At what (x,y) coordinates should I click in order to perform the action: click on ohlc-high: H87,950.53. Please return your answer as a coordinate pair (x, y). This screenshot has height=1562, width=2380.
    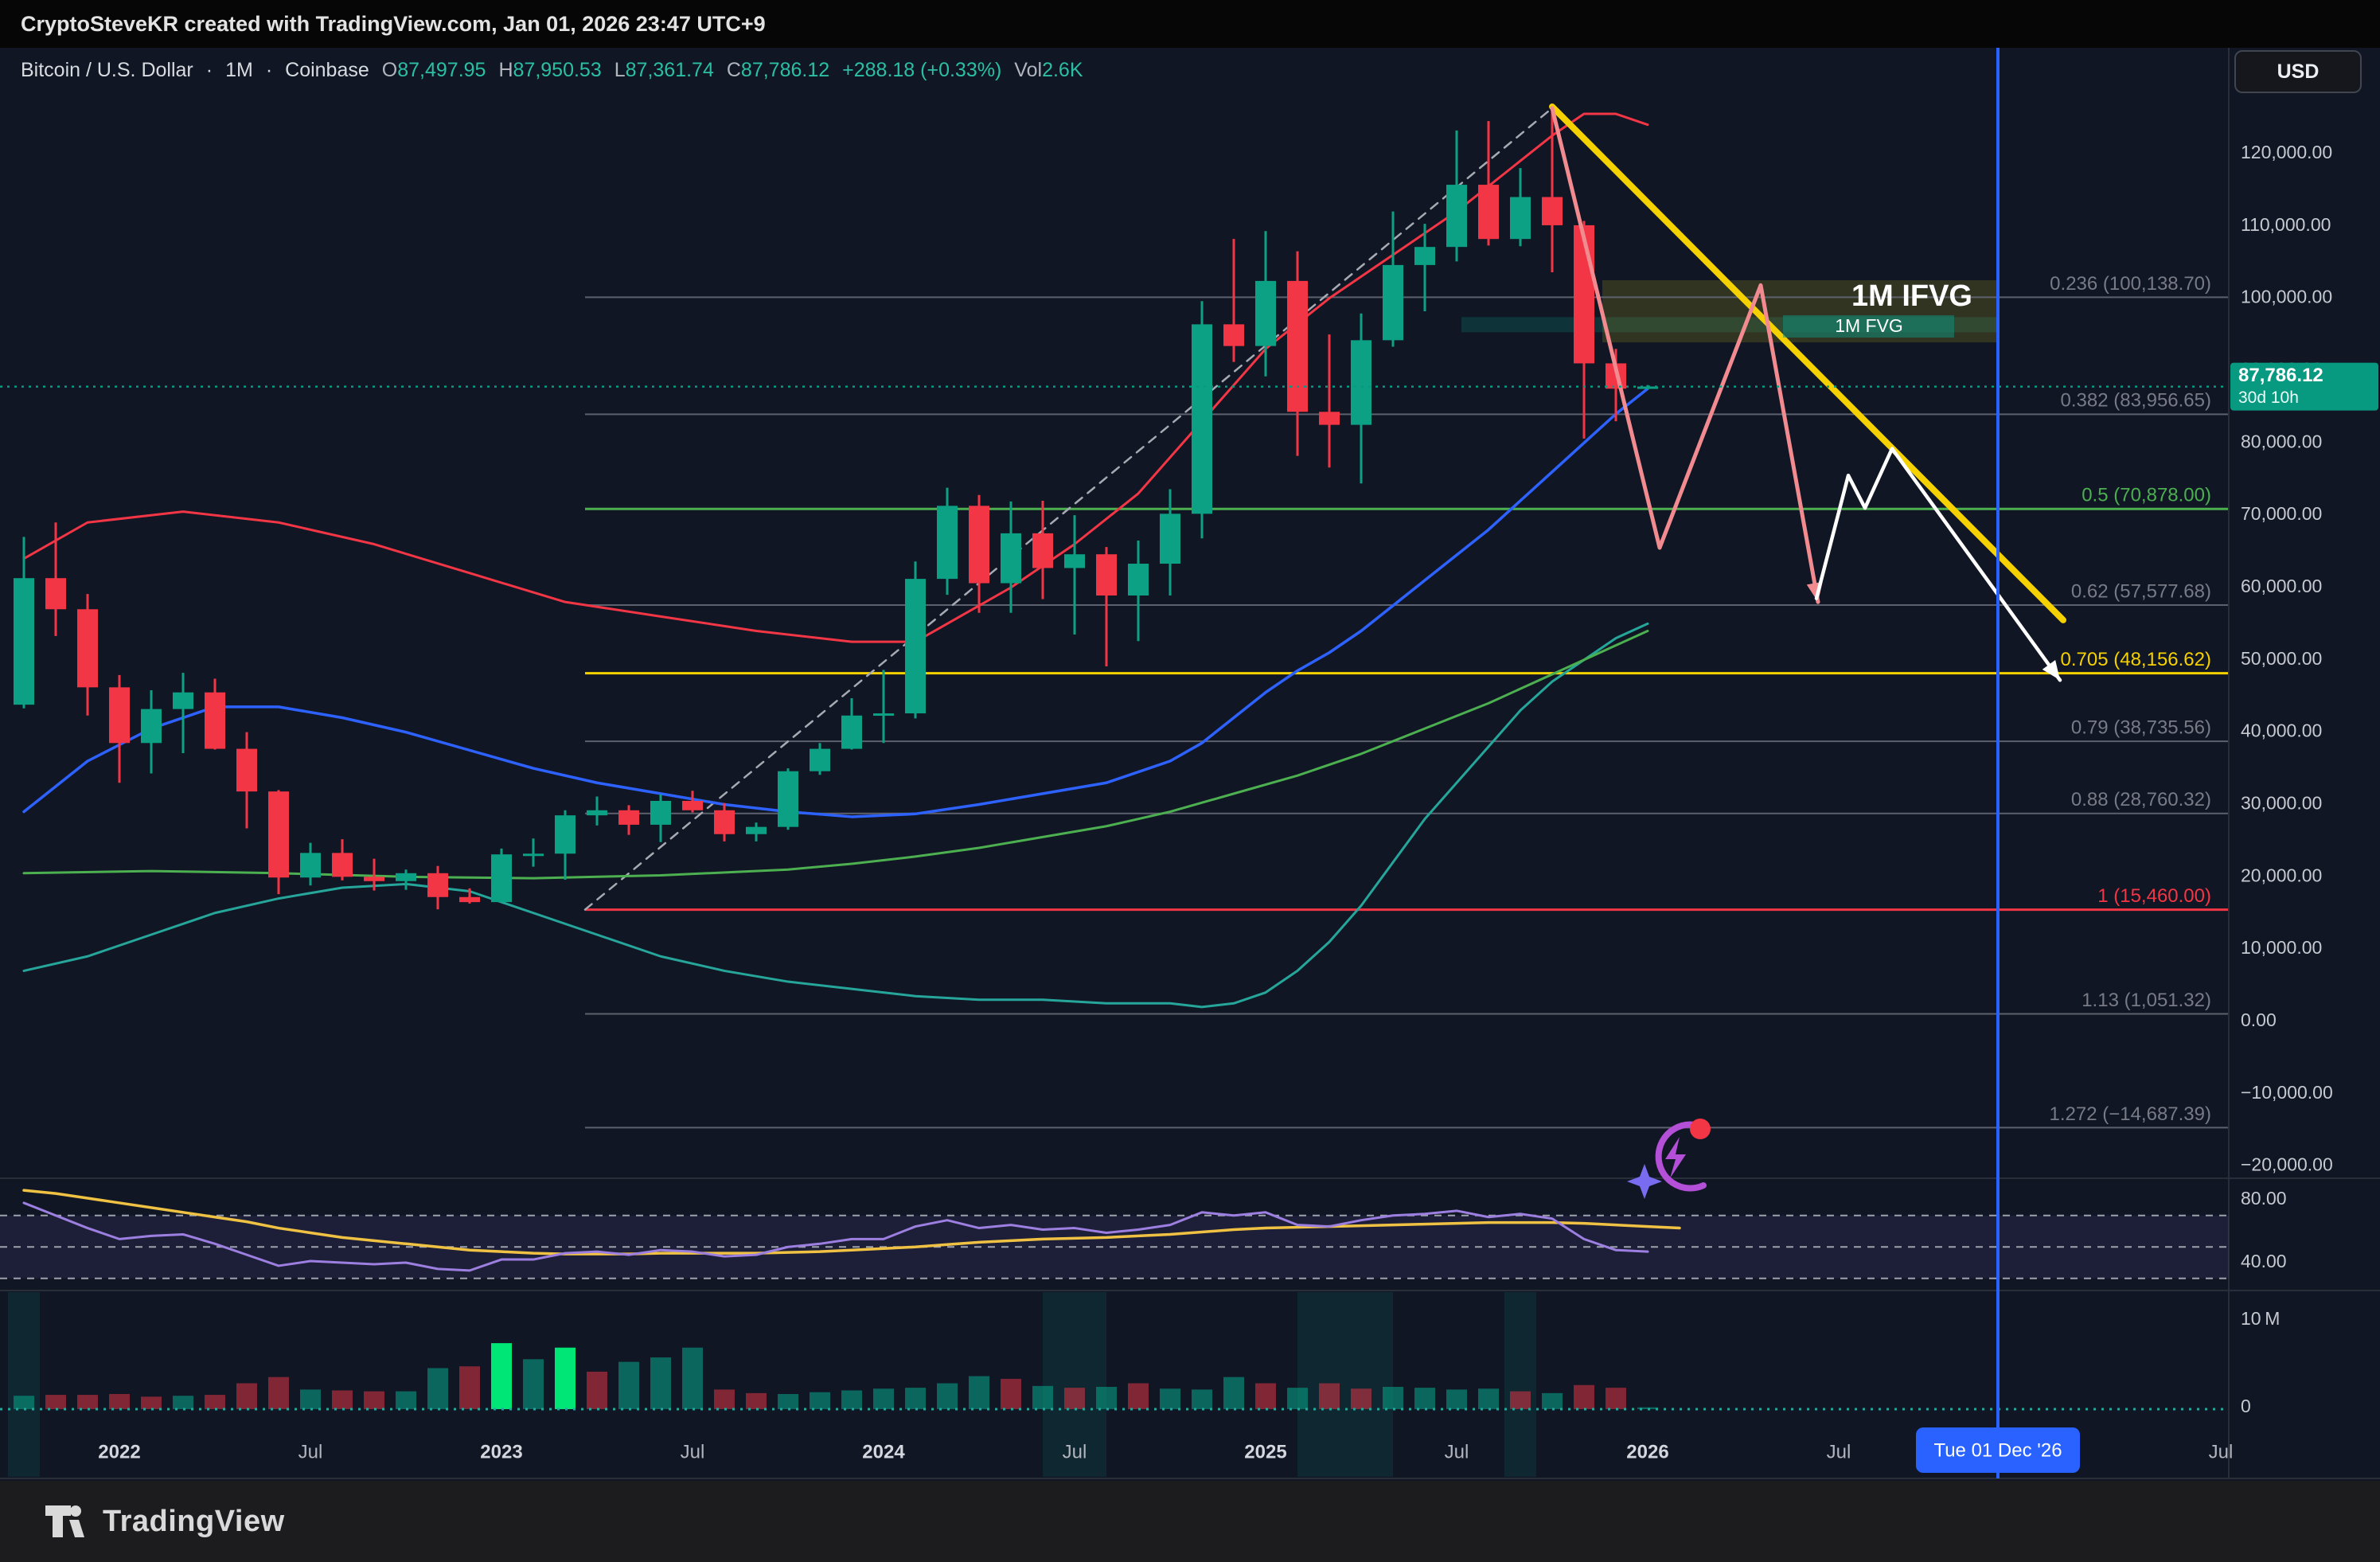
    Looking at the image, I should click on (550, 70).